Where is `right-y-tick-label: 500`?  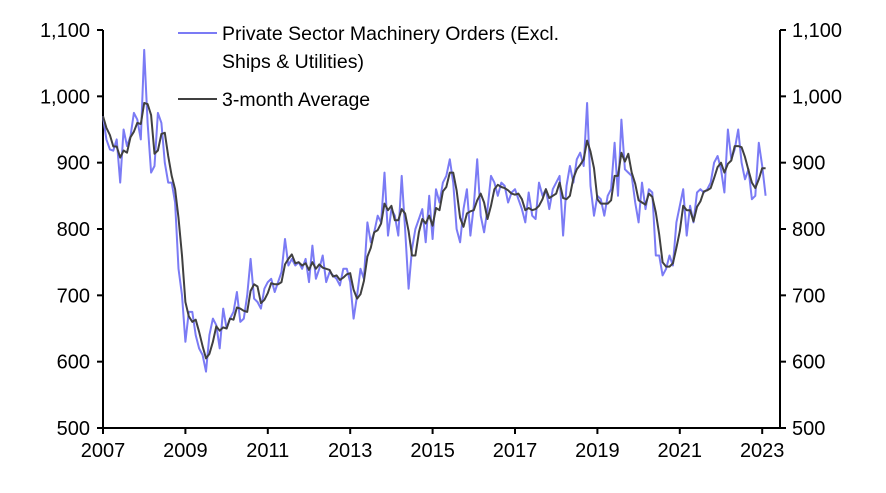 right-y-tick-label: 500 is located at coordinates (808, 429).